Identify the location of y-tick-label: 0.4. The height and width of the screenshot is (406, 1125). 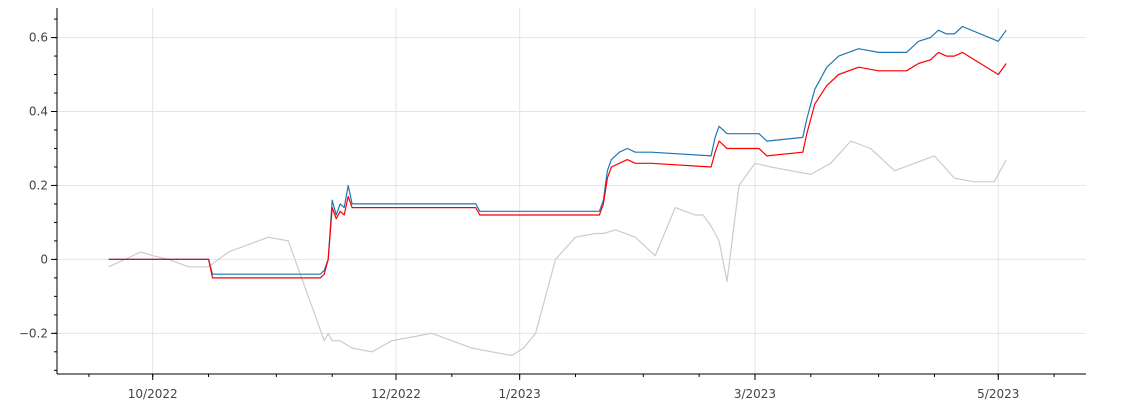
(38, 112).